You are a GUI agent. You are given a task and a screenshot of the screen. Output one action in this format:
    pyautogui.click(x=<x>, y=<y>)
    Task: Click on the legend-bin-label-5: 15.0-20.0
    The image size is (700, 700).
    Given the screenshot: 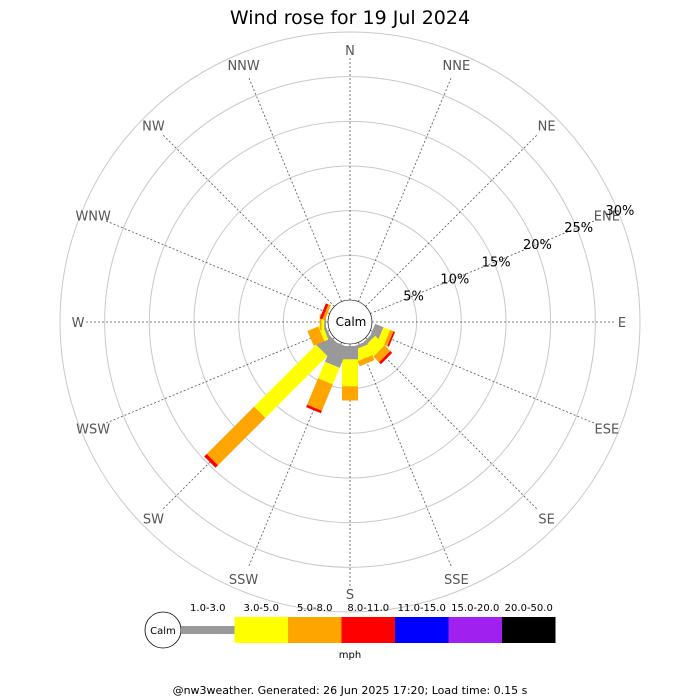 What is the action you would take?
    pyautogui.click(x=475, y=608)
    